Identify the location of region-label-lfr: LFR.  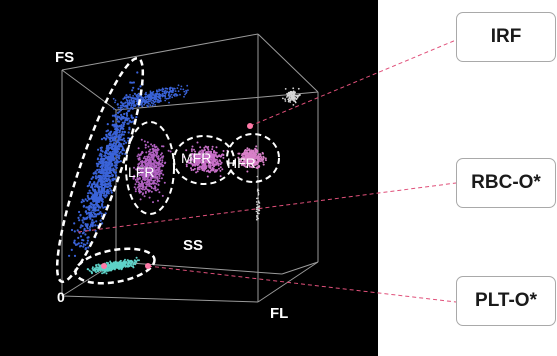
(141, 172).